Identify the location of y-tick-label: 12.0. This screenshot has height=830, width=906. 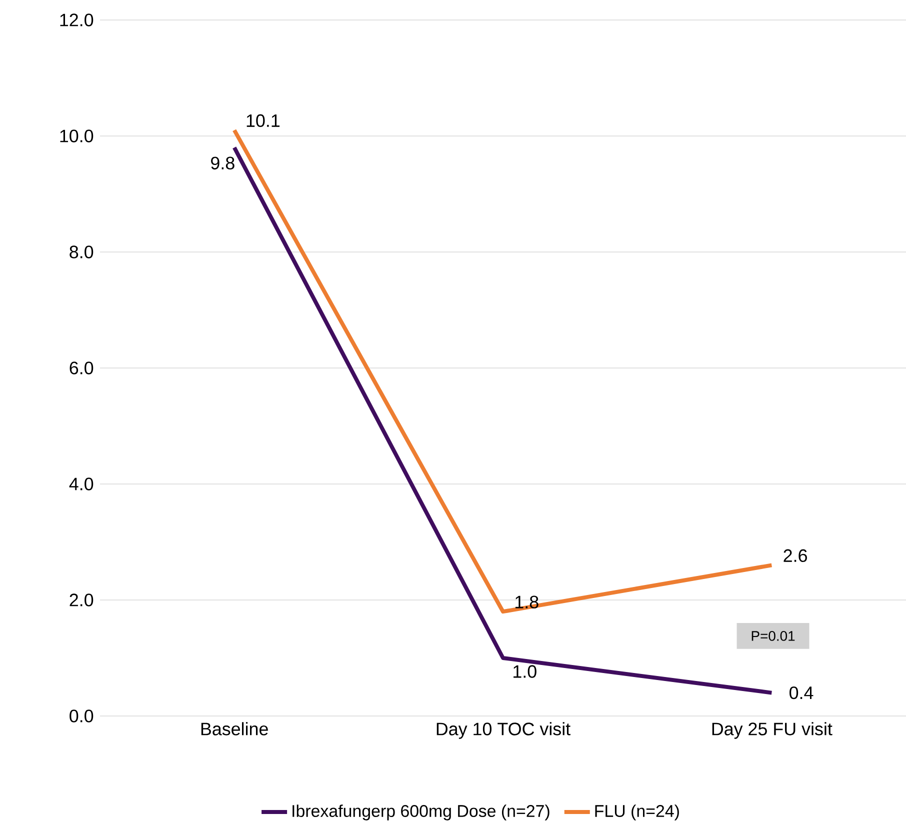
(77, 20).